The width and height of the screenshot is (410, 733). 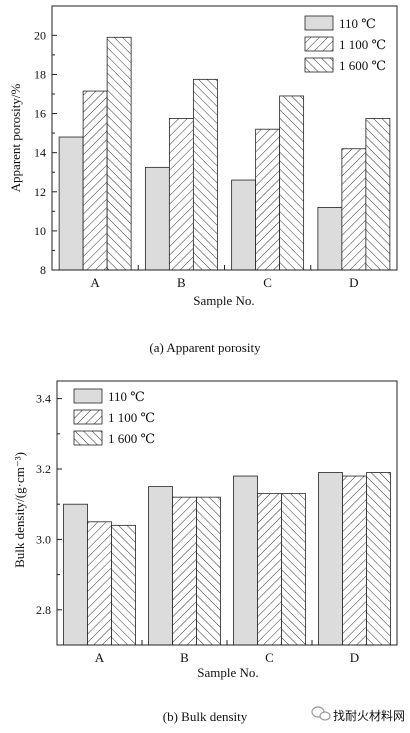 I want to click on y-tick-label: 10, so click(x=40, y=231).